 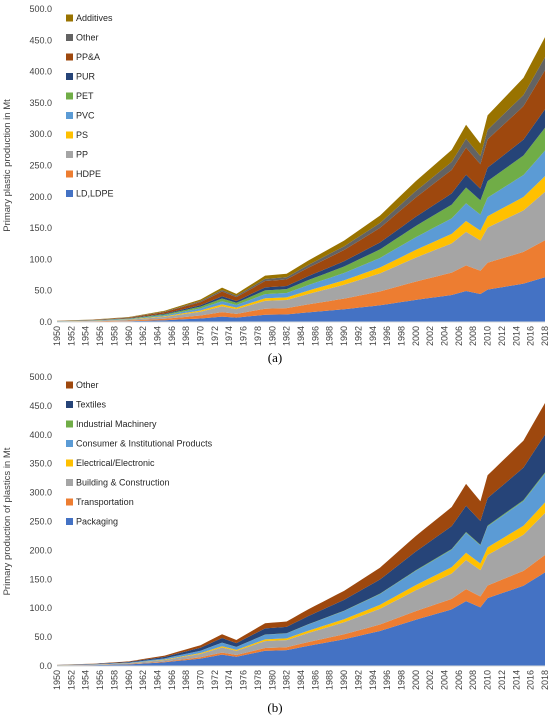 What do you see at coordinates (85, 96) in the screenshot?
I see `legend-label: PET` at bounding box center [85, 96].